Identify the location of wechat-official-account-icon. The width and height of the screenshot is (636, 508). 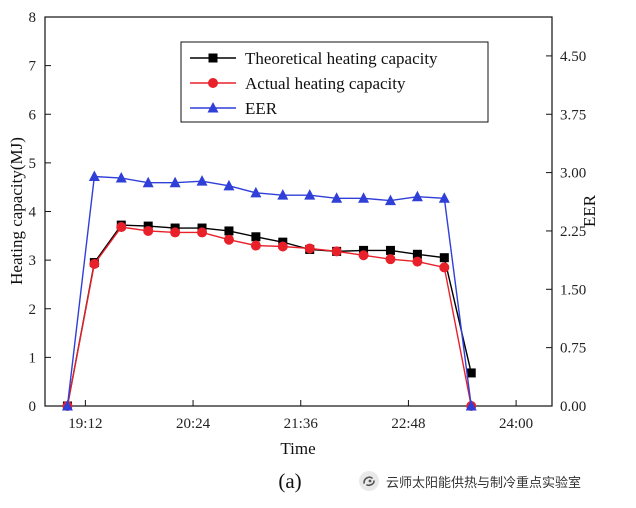
(369, 481).